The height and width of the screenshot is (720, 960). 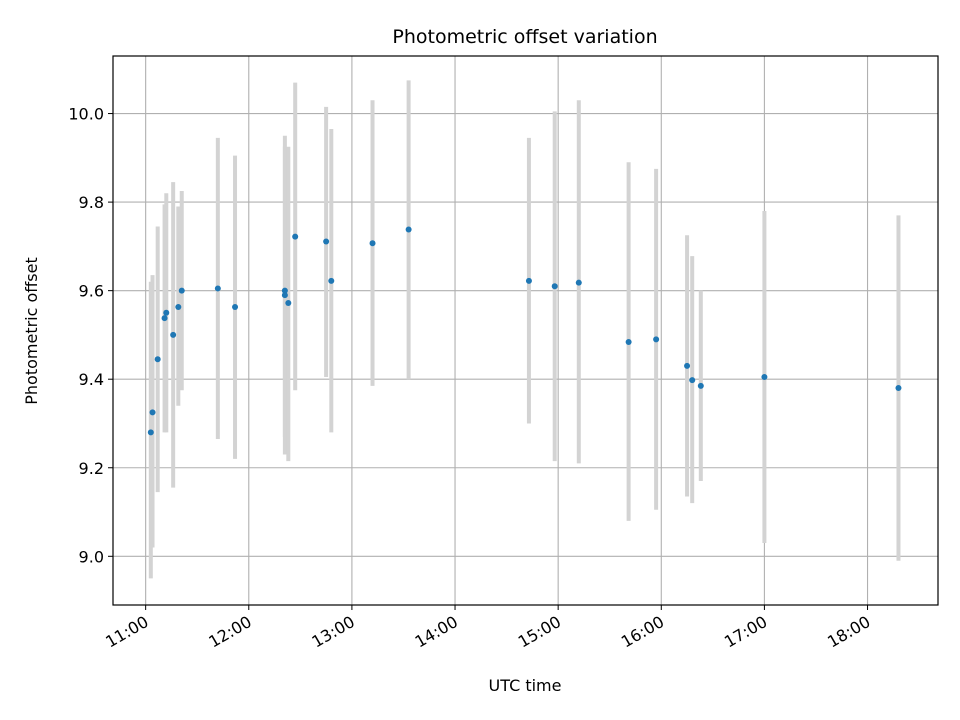 I want to click on y-tick-label: 9.6, so click(x=91, y=291).